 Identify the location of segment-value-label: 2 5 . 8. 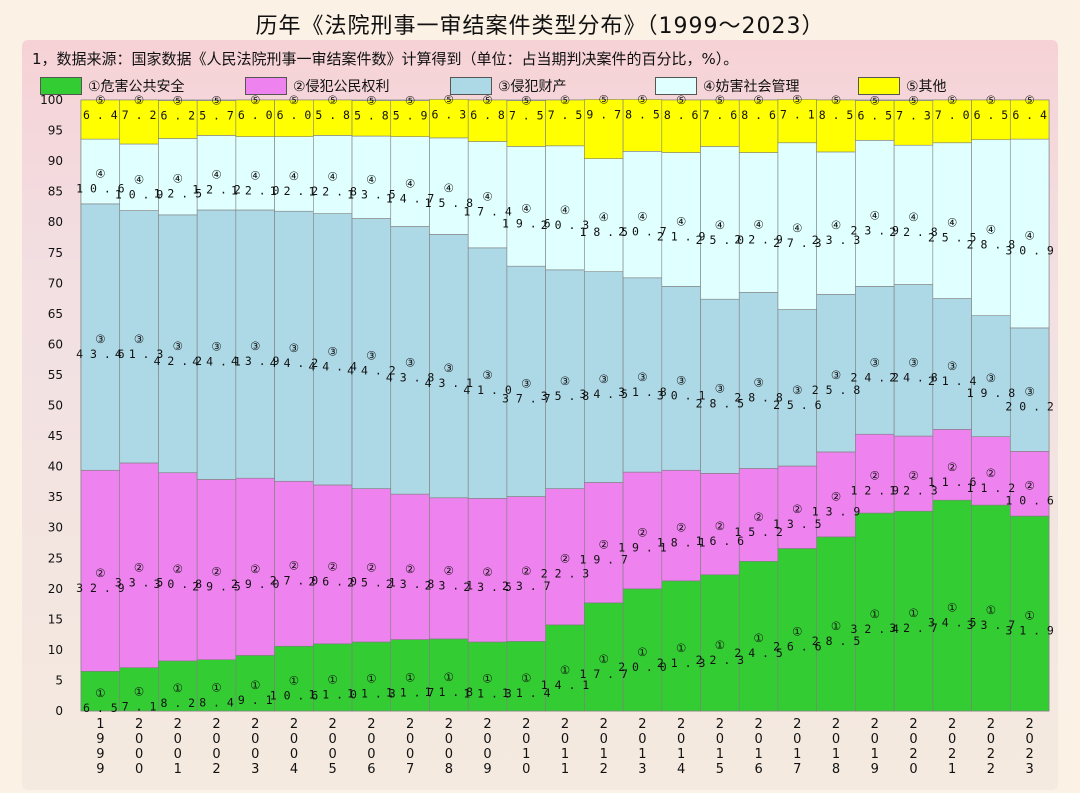
(836, 390).